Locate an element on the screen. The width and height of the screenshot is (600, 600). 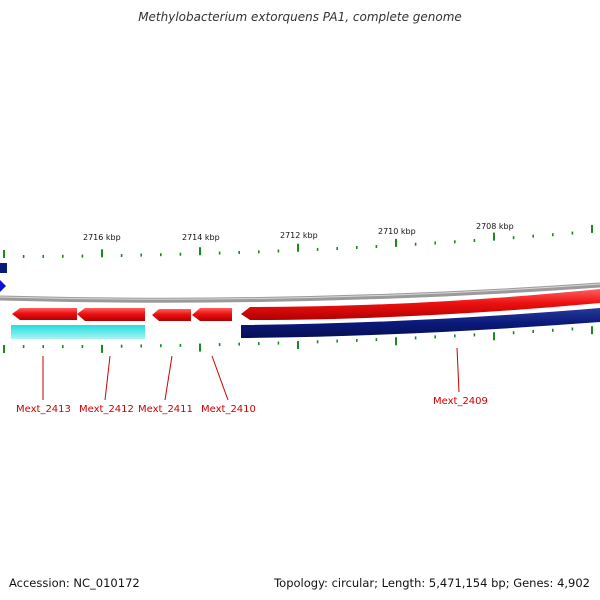
gene-label-mext-2413: Mext_2413 is located at coordinates (43, 409).